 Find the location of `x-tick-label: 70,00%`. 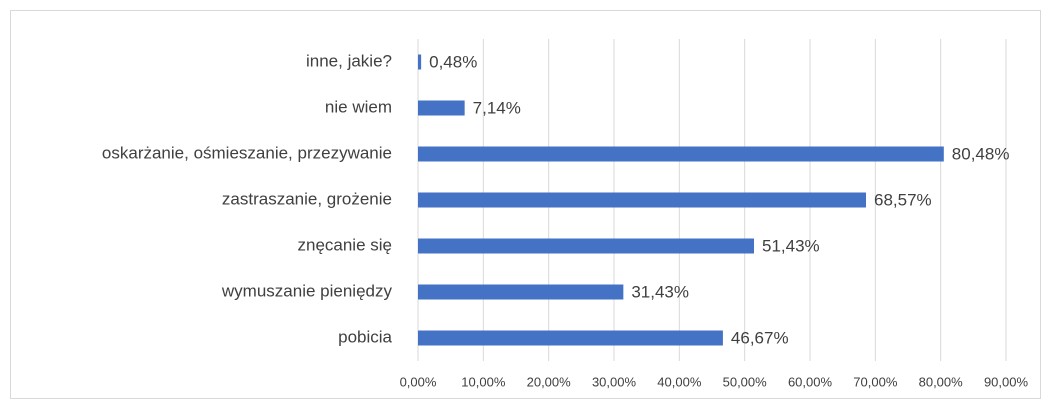

x-tick-label: 70,00% is located at coordinates (875, 381).